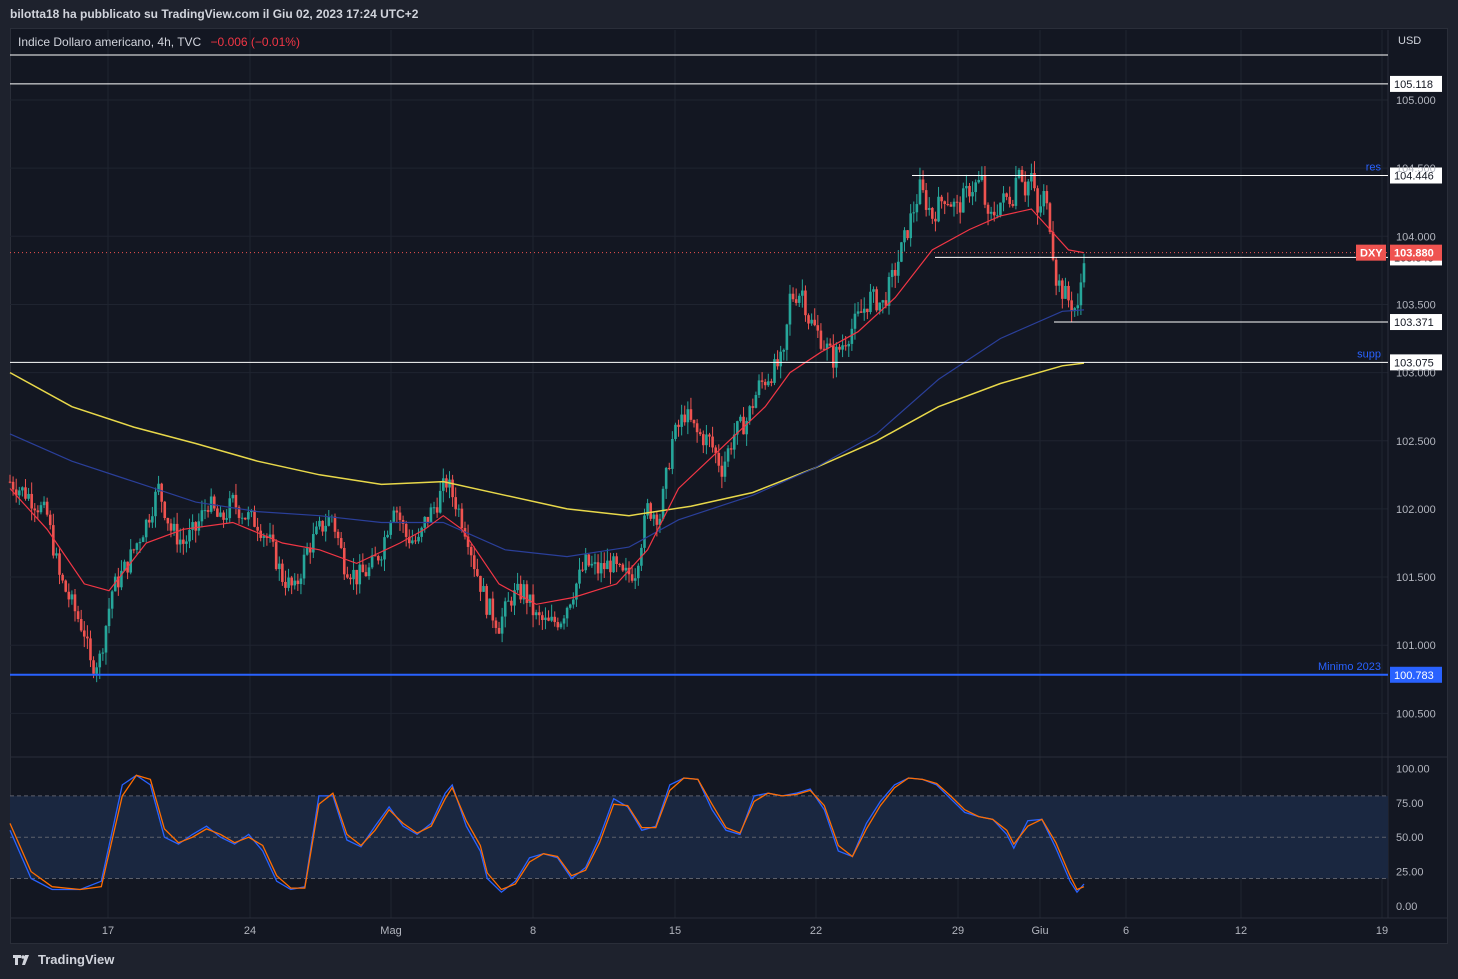 This screenshot has height=979, width=1458. What do you see at coordinates (21, 959) in the screenshot?
I see `tradingview-logo-icon` at bounding box center [21, 959].